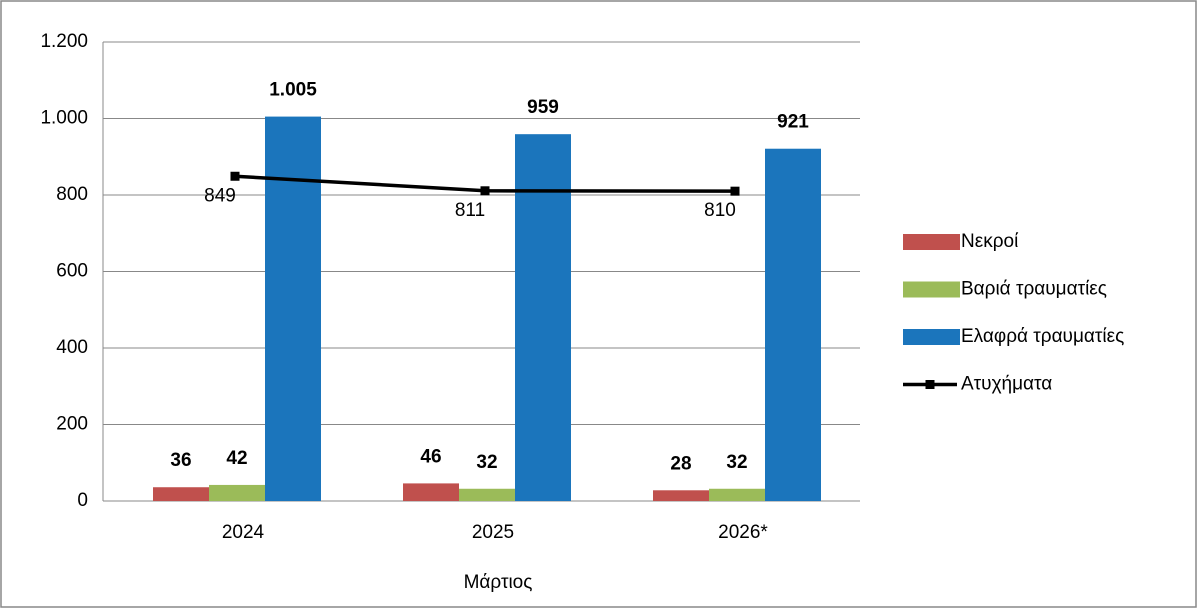 The image size is (1198, 609). Describe the element at coordinates (1006, 384) in the screenshot. I see `legend-label: Ατυχήματα` at that location.